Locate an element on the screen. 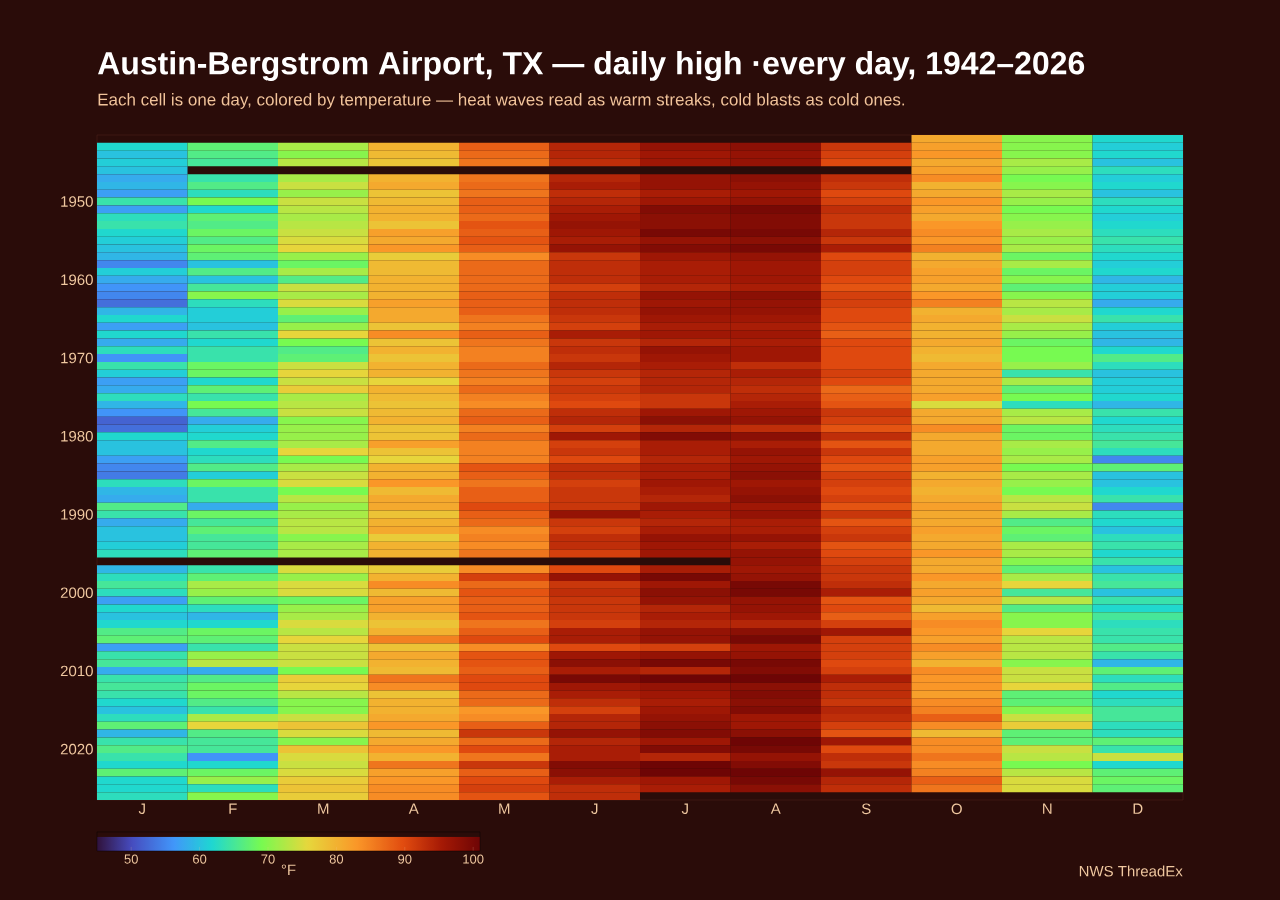  x-tick-label: F is located at coordinates (233, 808).